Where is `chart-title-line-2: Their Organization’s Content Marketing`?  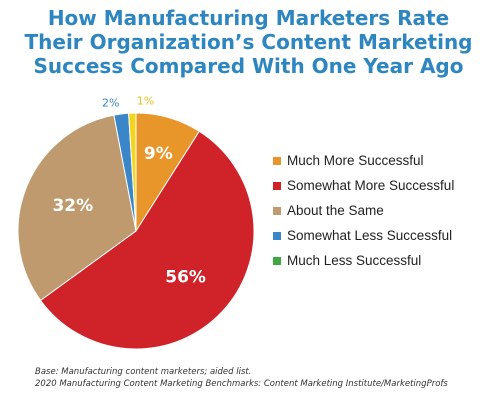 chart-title-line-2: Their Organization’s Content Marketing is located at coordinates (248, 42).